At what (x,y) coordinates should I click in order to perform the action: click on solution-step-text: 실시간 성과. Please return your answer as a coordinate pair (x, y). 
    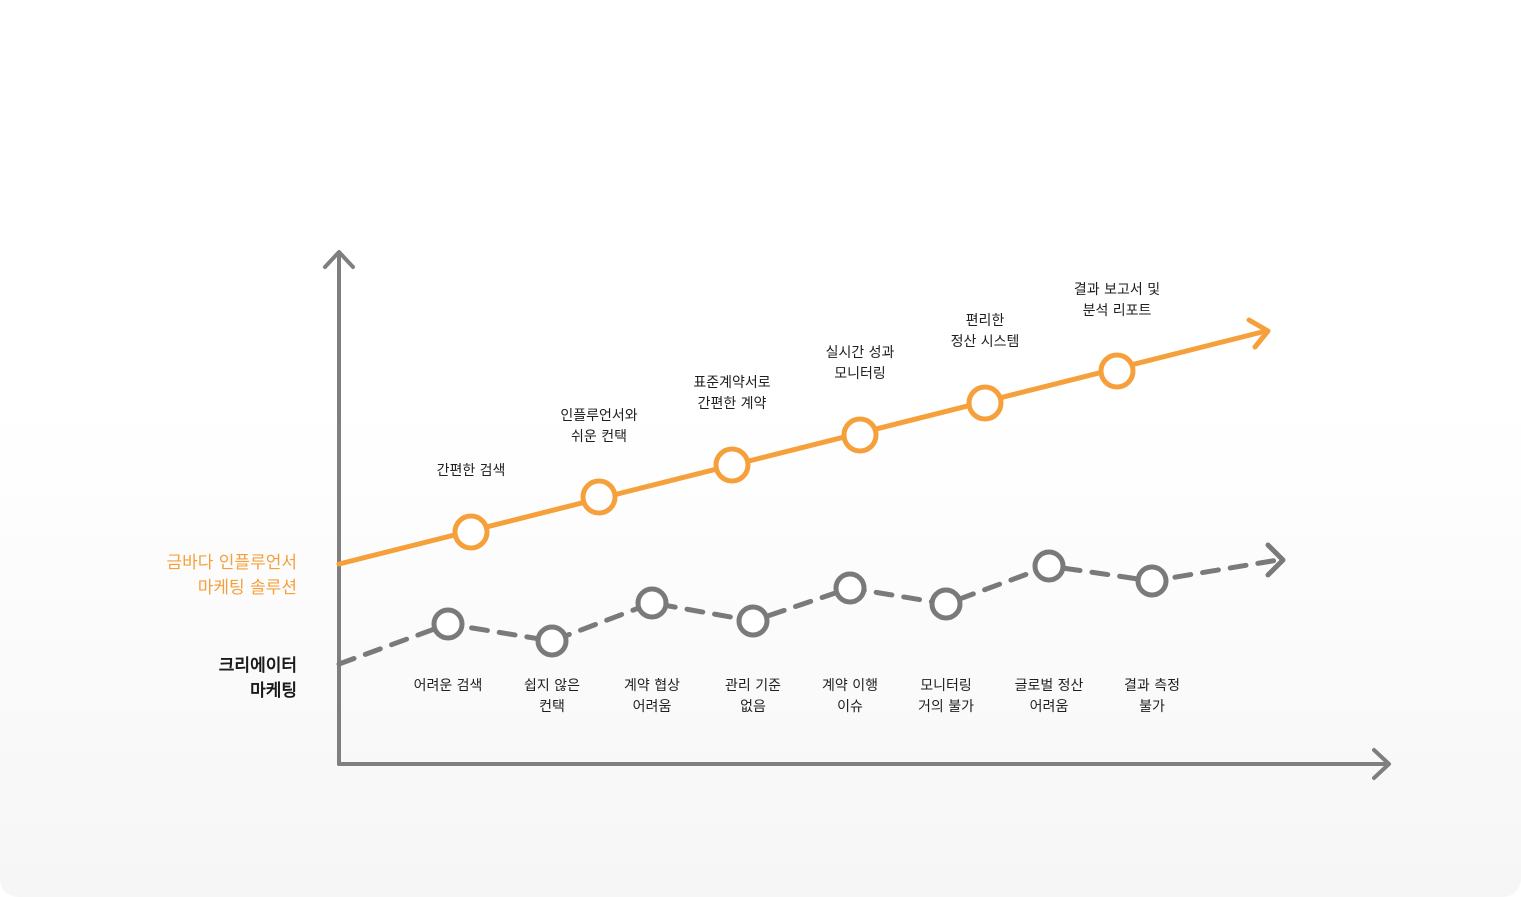
    Looking at the image, I should click on (860, 353).